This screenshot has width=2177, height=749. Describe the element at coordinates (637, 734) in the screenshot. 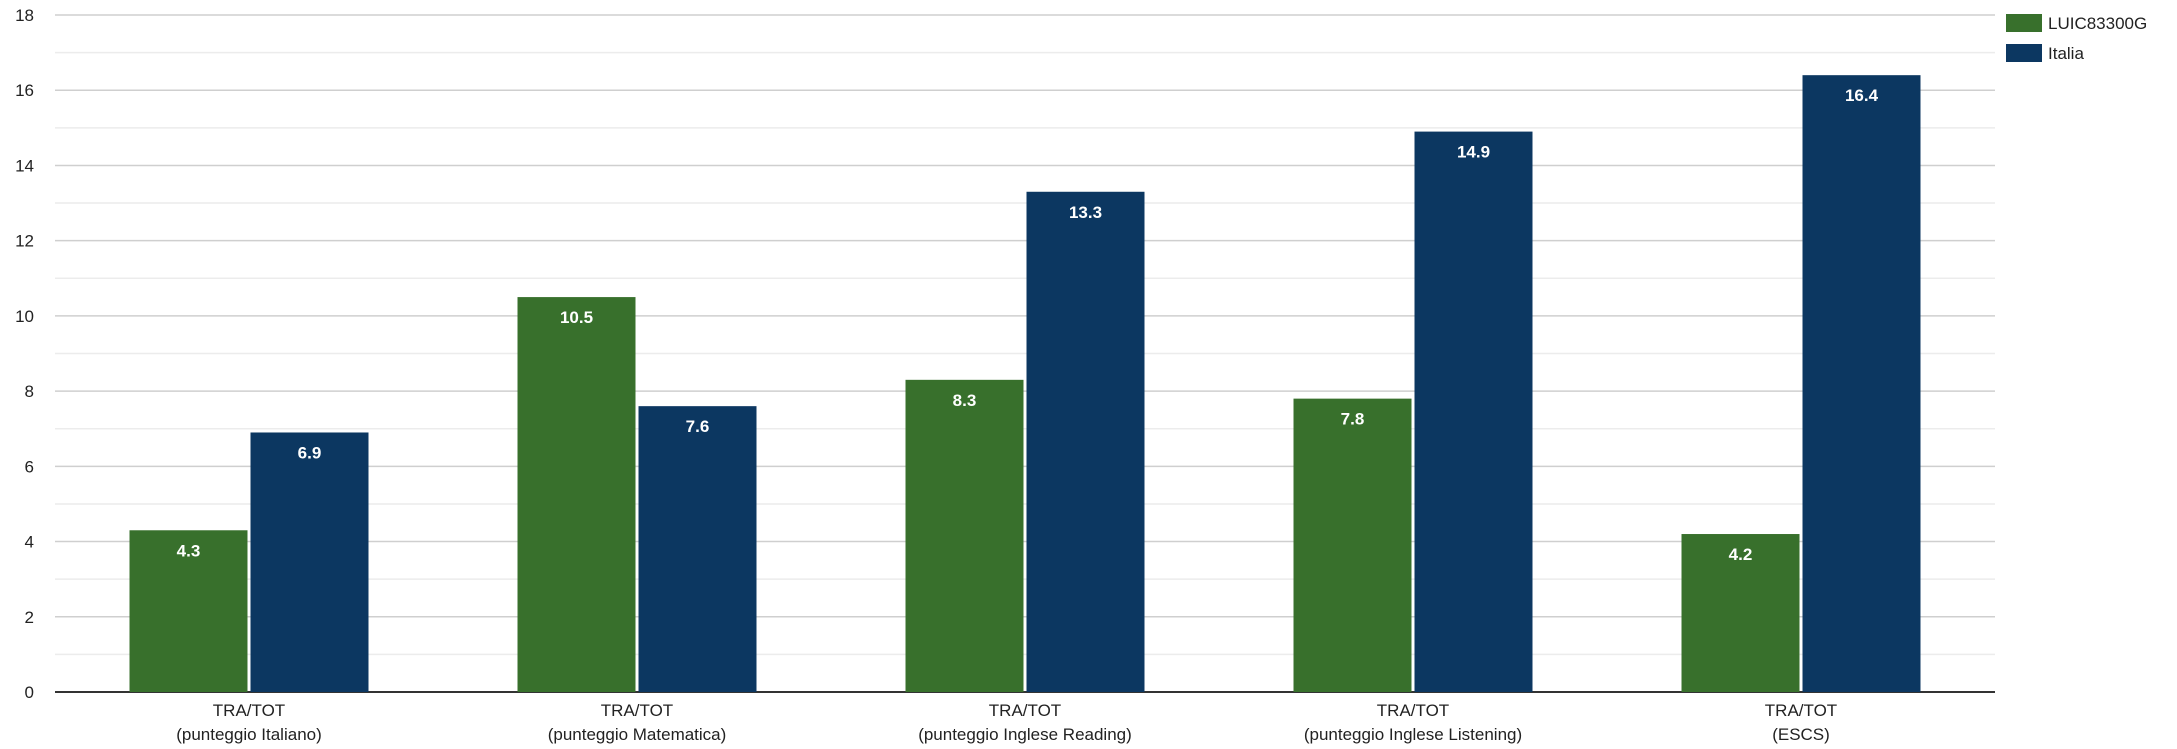

I see `x-category-label: (punteggio Matematica)` at that location.